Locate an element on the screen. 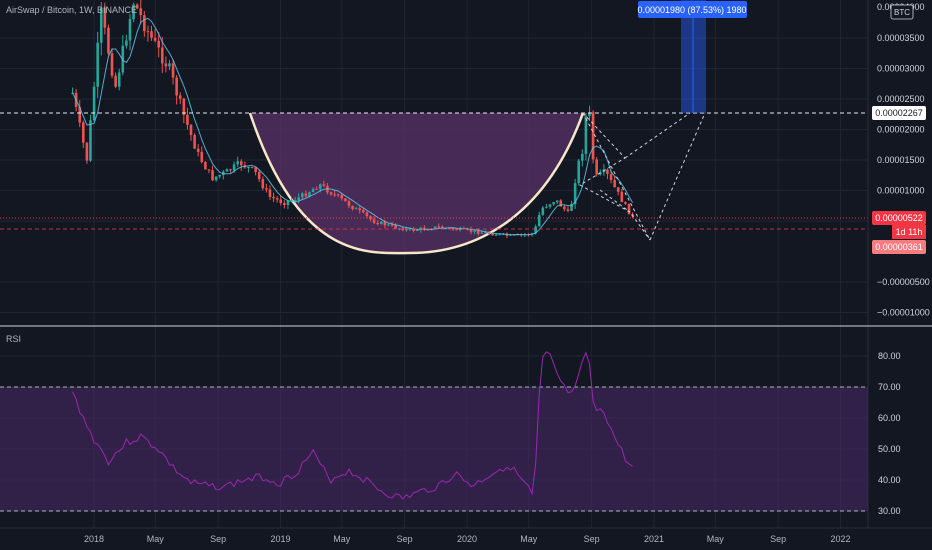  currency-badge-bg is located at coordinates (902, 12).